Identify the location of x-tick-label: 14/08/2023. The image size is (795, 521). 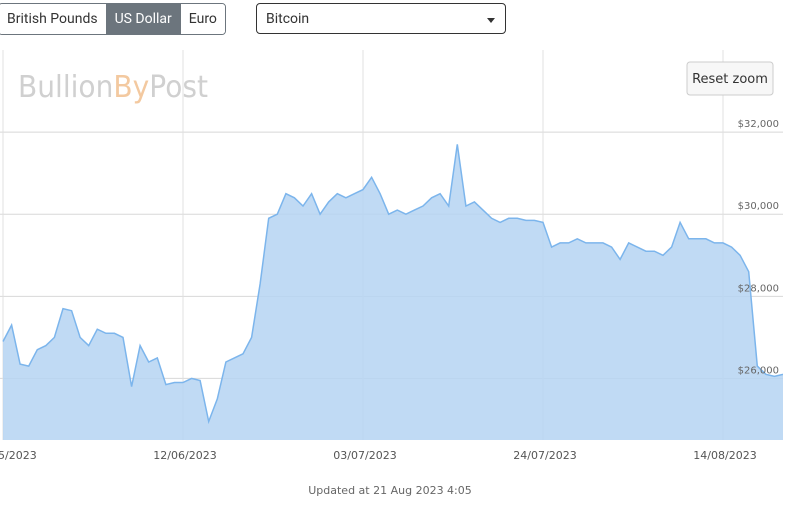
(724, 455).